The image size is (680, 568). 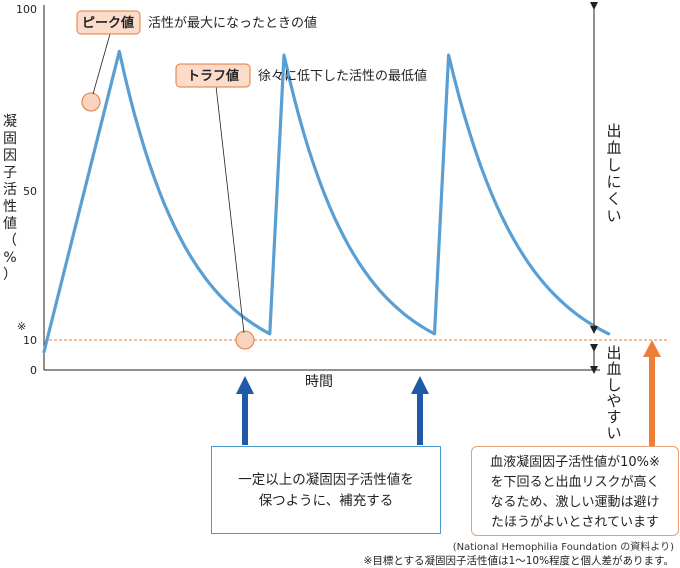 What do you see at coordinates (575, 482) in the screenshot?
I see `risk-note-line-2: を下回ると出血リスクが高く` at bounding box center [575, 482].